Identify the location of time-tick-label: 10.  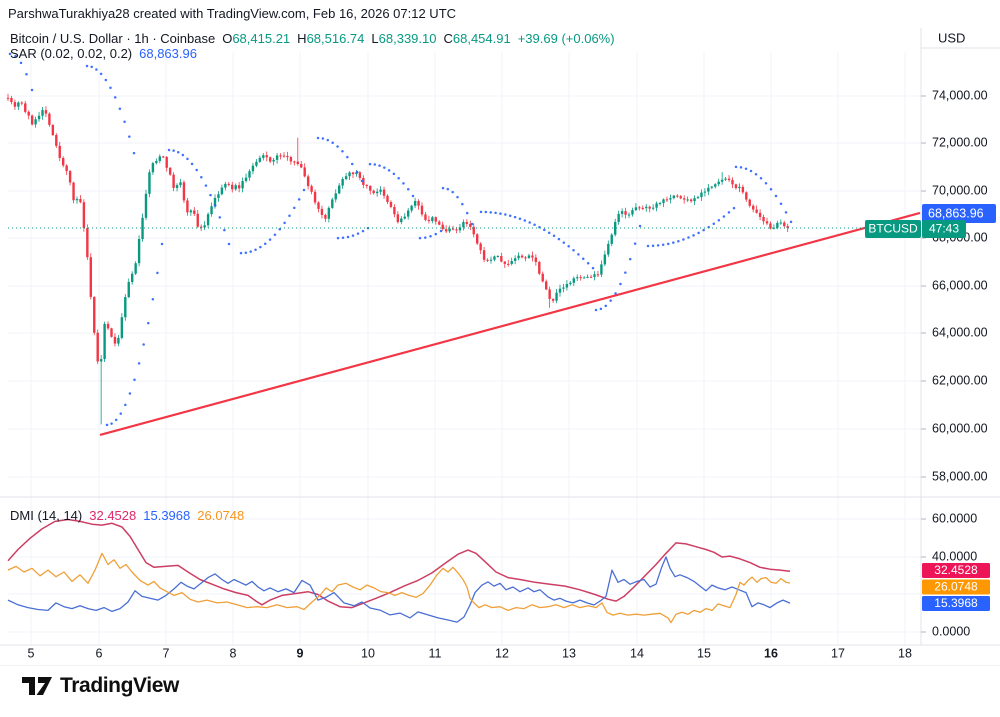
(368, 653).